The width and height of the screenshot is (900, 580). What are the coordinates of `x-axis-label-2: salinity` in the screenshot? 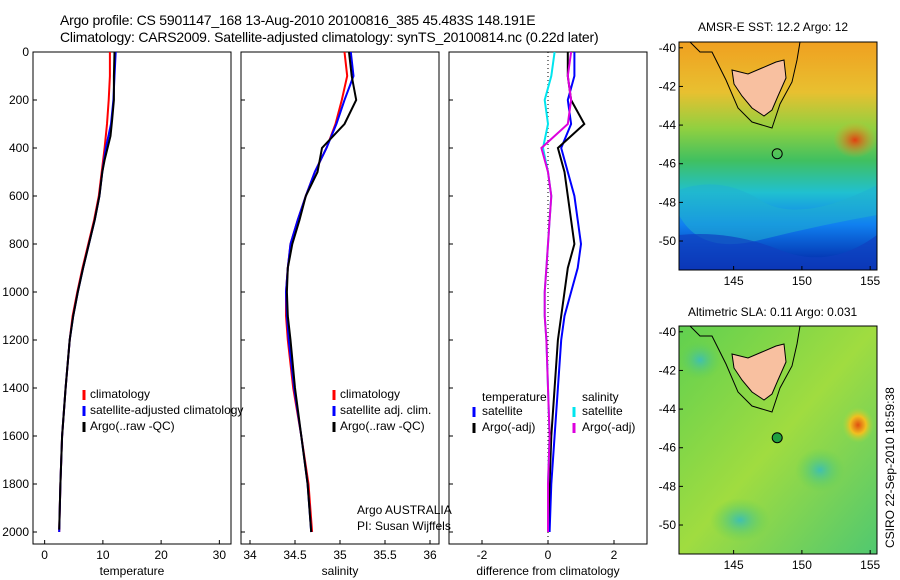 It's located at (340, 571).